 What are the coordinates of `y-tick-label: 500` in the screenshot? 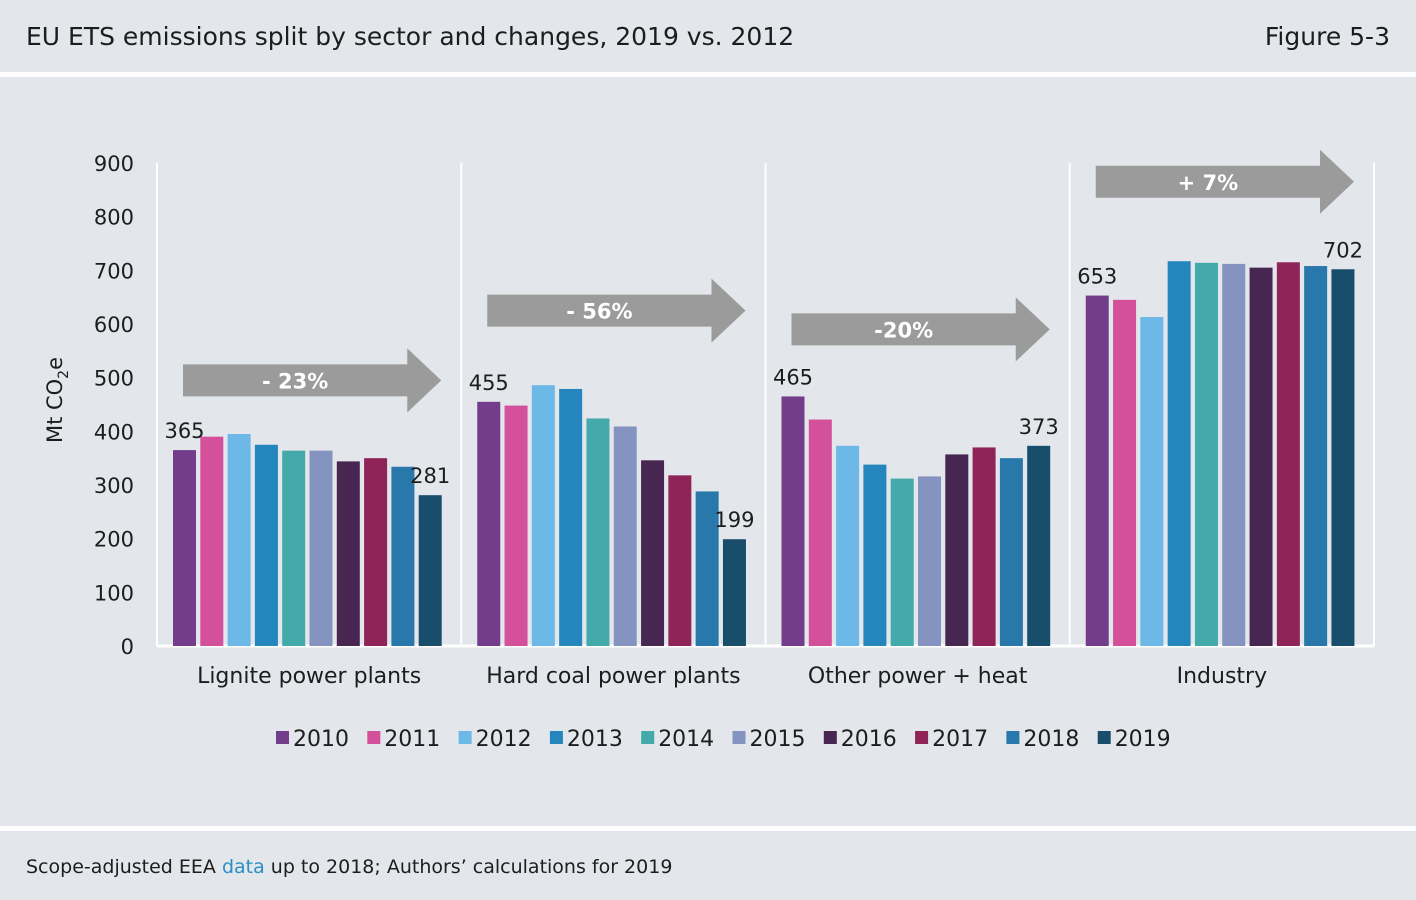 It's located at (114, 379).